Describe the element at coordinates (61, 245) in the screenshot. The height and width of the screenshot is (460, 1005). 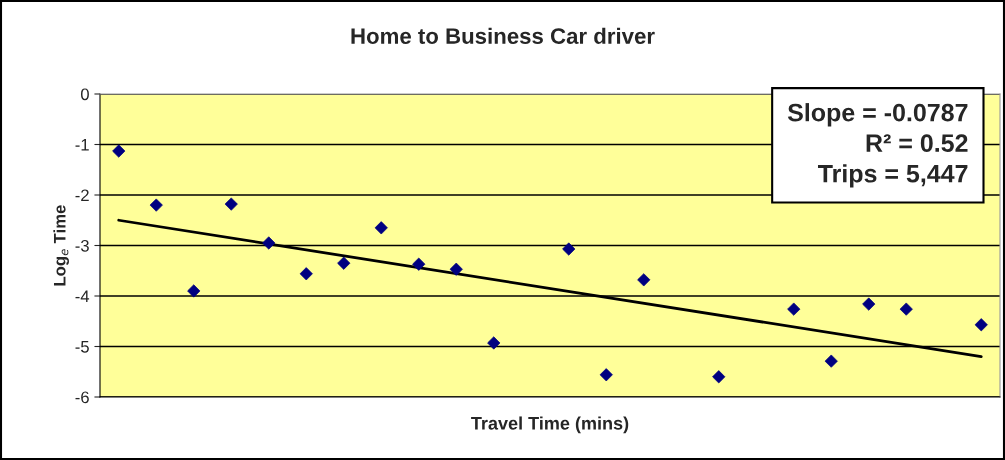
I see `y-axis-title: Log$_{e}$ Time` at that location.